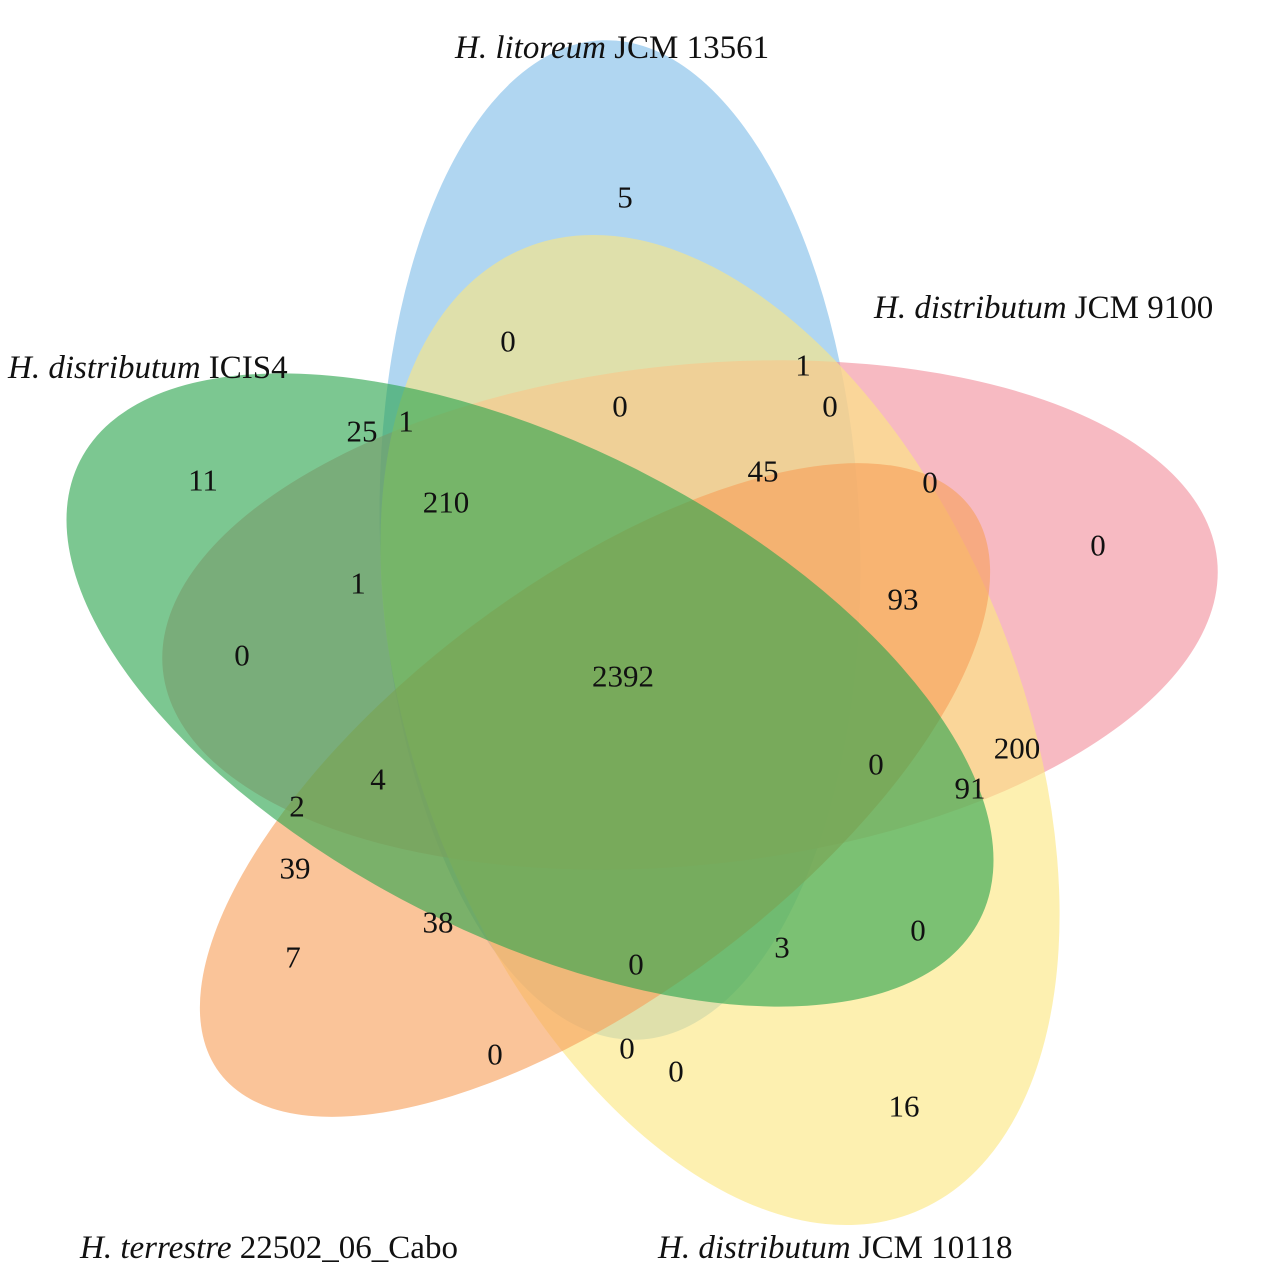  What do you see at coordinates (269, 1248) in the screenshot?
I see `set-label-terrestre: H. terrestre 22502_06_Cabo` at bounding box center [269, 1248].